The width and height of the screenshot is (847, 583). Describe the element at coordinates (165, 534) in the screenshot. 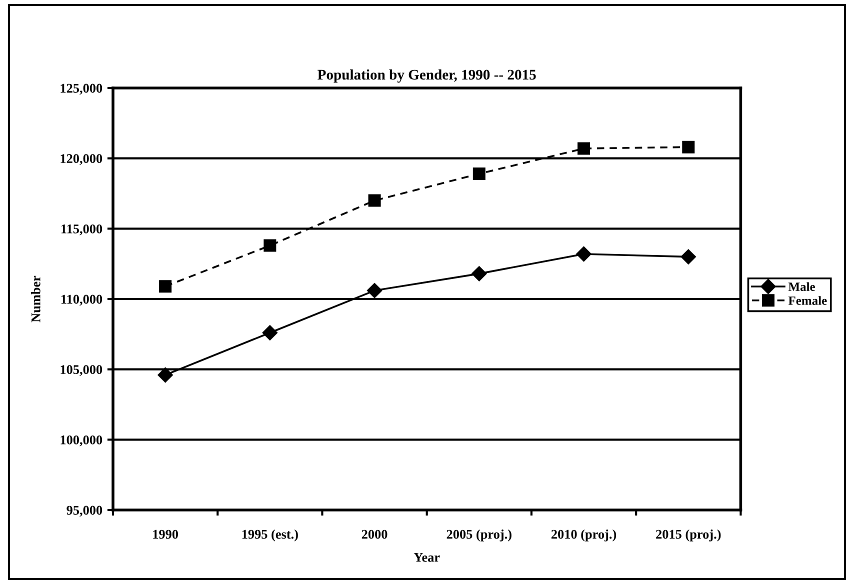

I see `x-tick-label: 1990` at that location.